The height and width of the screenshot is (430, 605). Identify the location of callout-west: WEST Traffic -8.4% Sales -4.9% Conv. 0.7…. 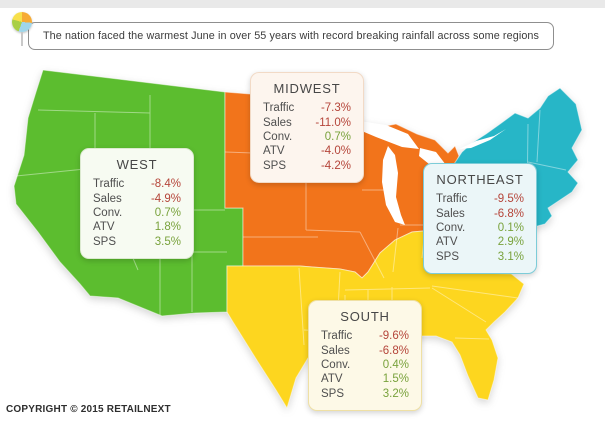
(137, 203).